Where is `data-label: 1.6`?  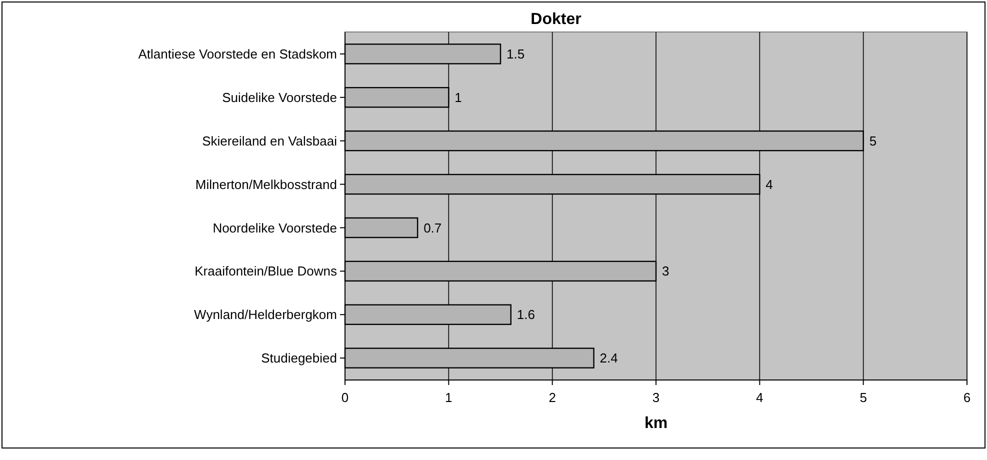 data-label: 1.6 is located at coordinates (525, 314).